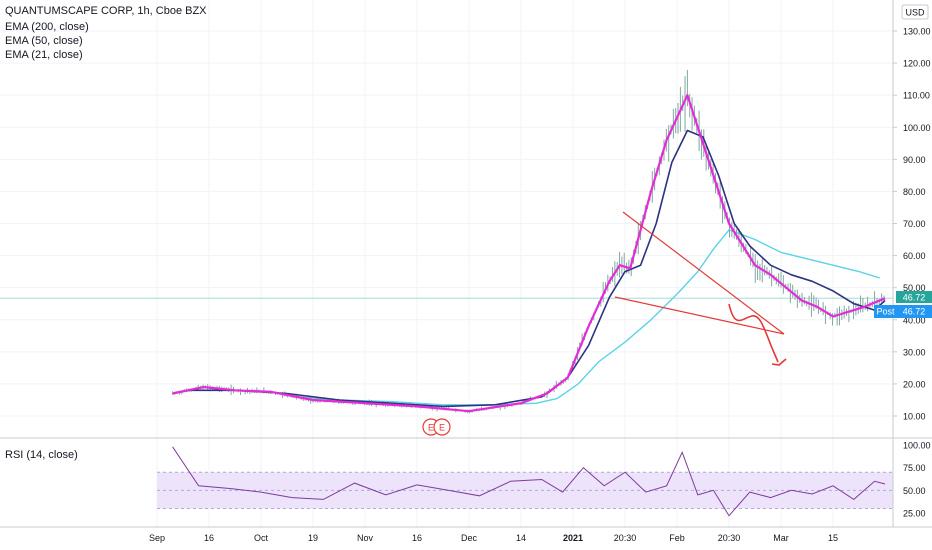 The height and width of the screenshot is (550, 932). What do you see at coordinates (914, 320) in the screenshot?
I see `price-tick-label: 40.00` at bounding box center [914, 320].